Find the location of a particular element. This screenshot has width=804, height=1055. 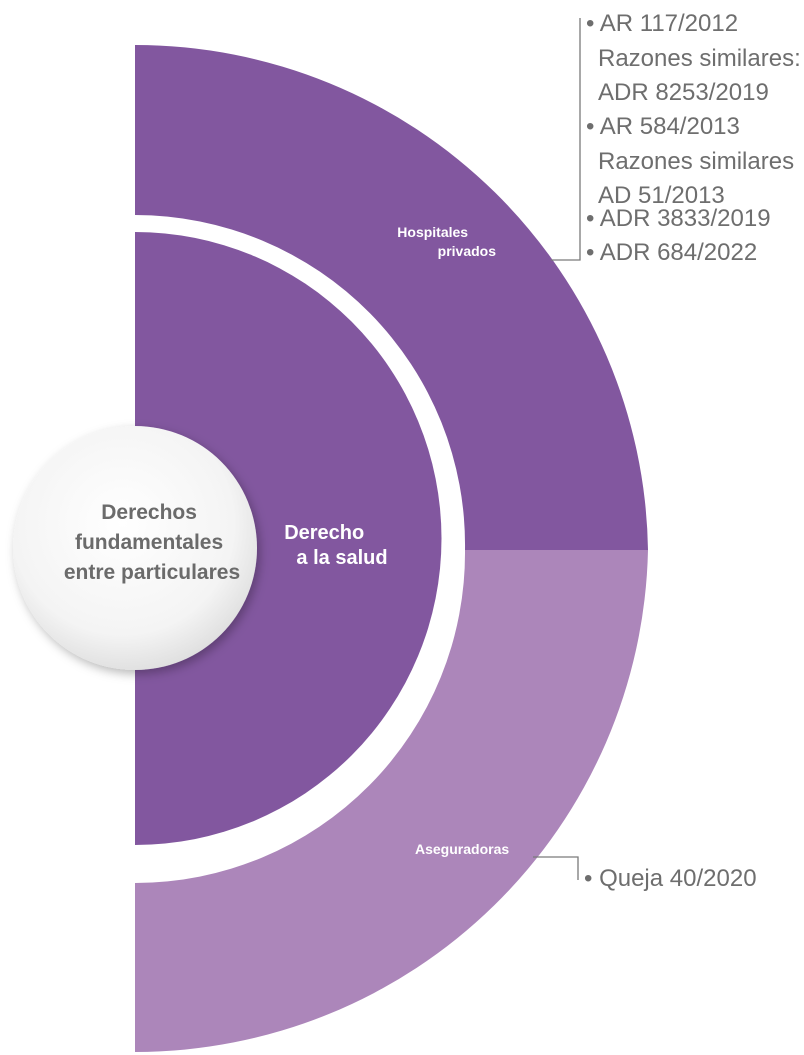

case-item: • ADR 684/2022 is located at coordinates (671, 252).